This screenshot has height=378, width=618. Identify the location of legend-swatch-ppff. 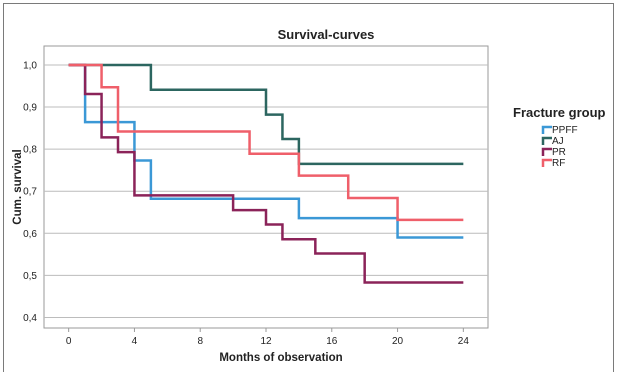
(546, 129).